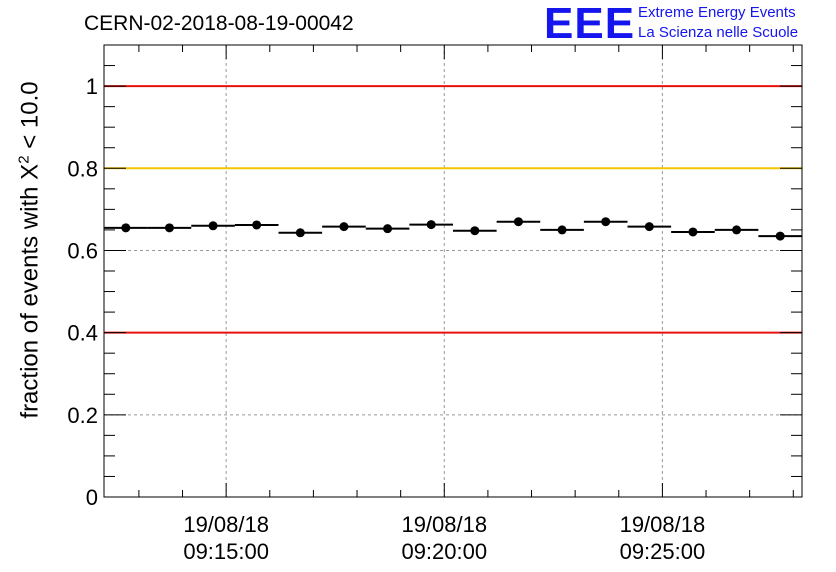 The image size is (836, 572). I want to click on y-tick-label: 0.6, so click(82, 250).